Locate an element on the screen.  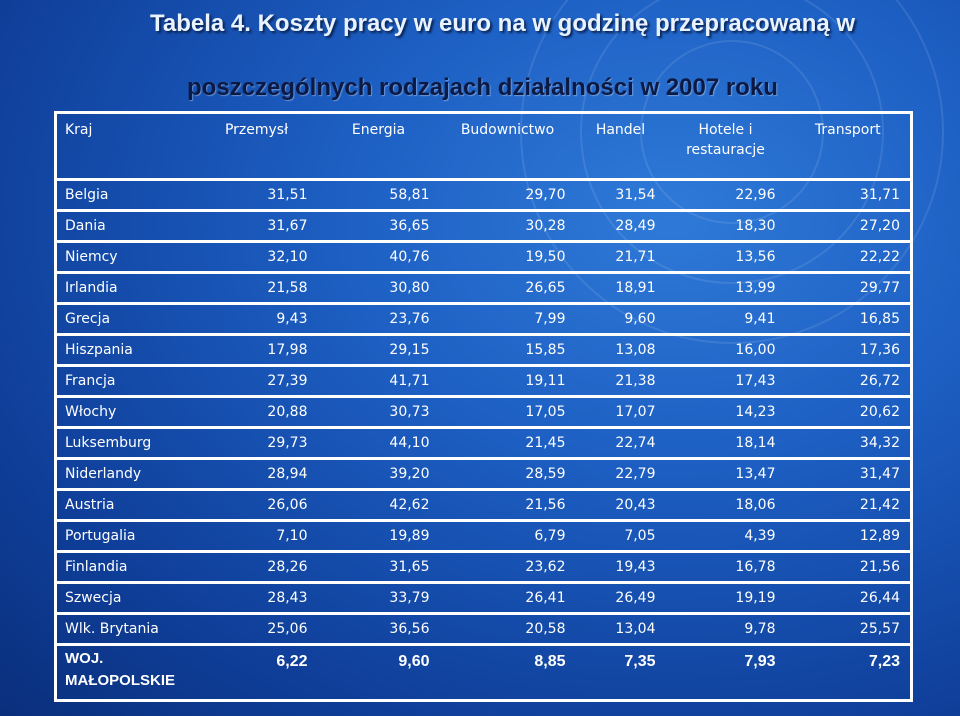
value-cell: 19,11 is located at coordinates (507, 381).